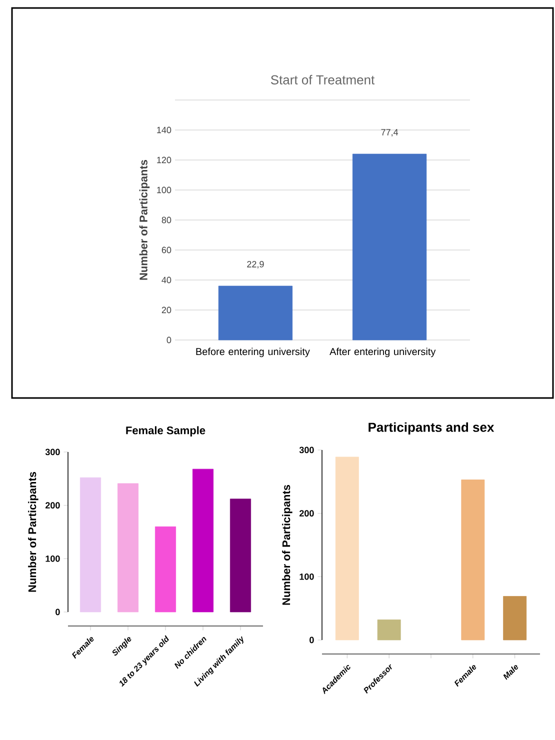 The height and width of the screenshot is (740, 555). What do you see at coordinates (167, 250) in the screenshot?
I see `y-tick-label: 60` at bounding box center [167, 250].